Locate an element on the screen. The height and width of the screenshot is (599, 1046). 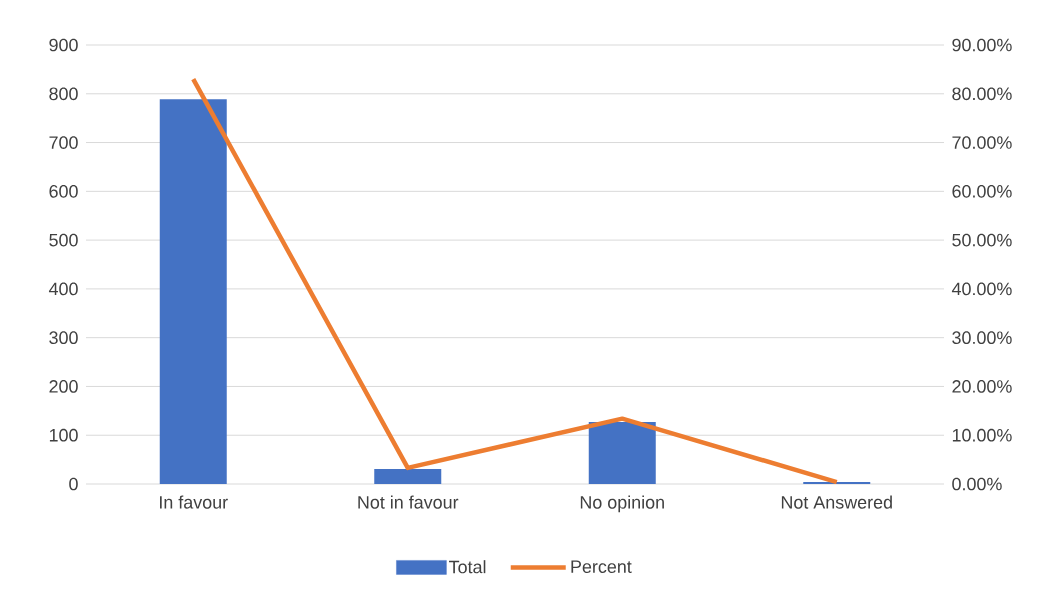
y2-tick-label: 30.00% is located at coordinates (982, 338).